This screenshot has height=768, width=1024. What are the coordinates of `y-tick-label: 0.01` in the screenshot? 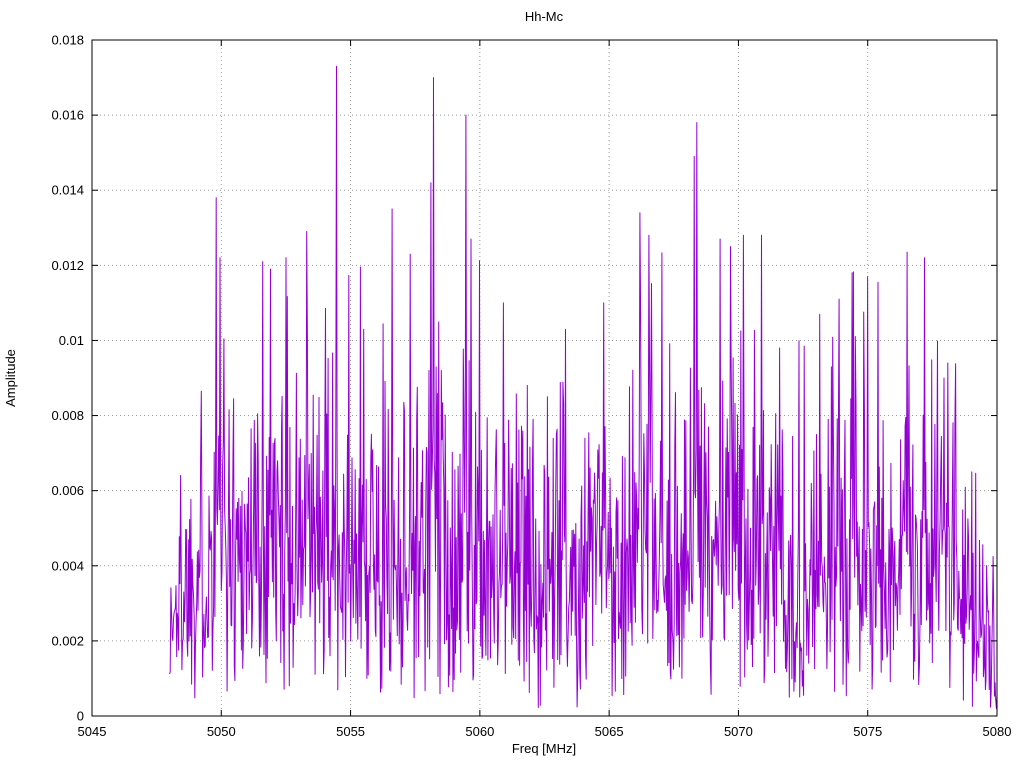 It's located at (71, 340).